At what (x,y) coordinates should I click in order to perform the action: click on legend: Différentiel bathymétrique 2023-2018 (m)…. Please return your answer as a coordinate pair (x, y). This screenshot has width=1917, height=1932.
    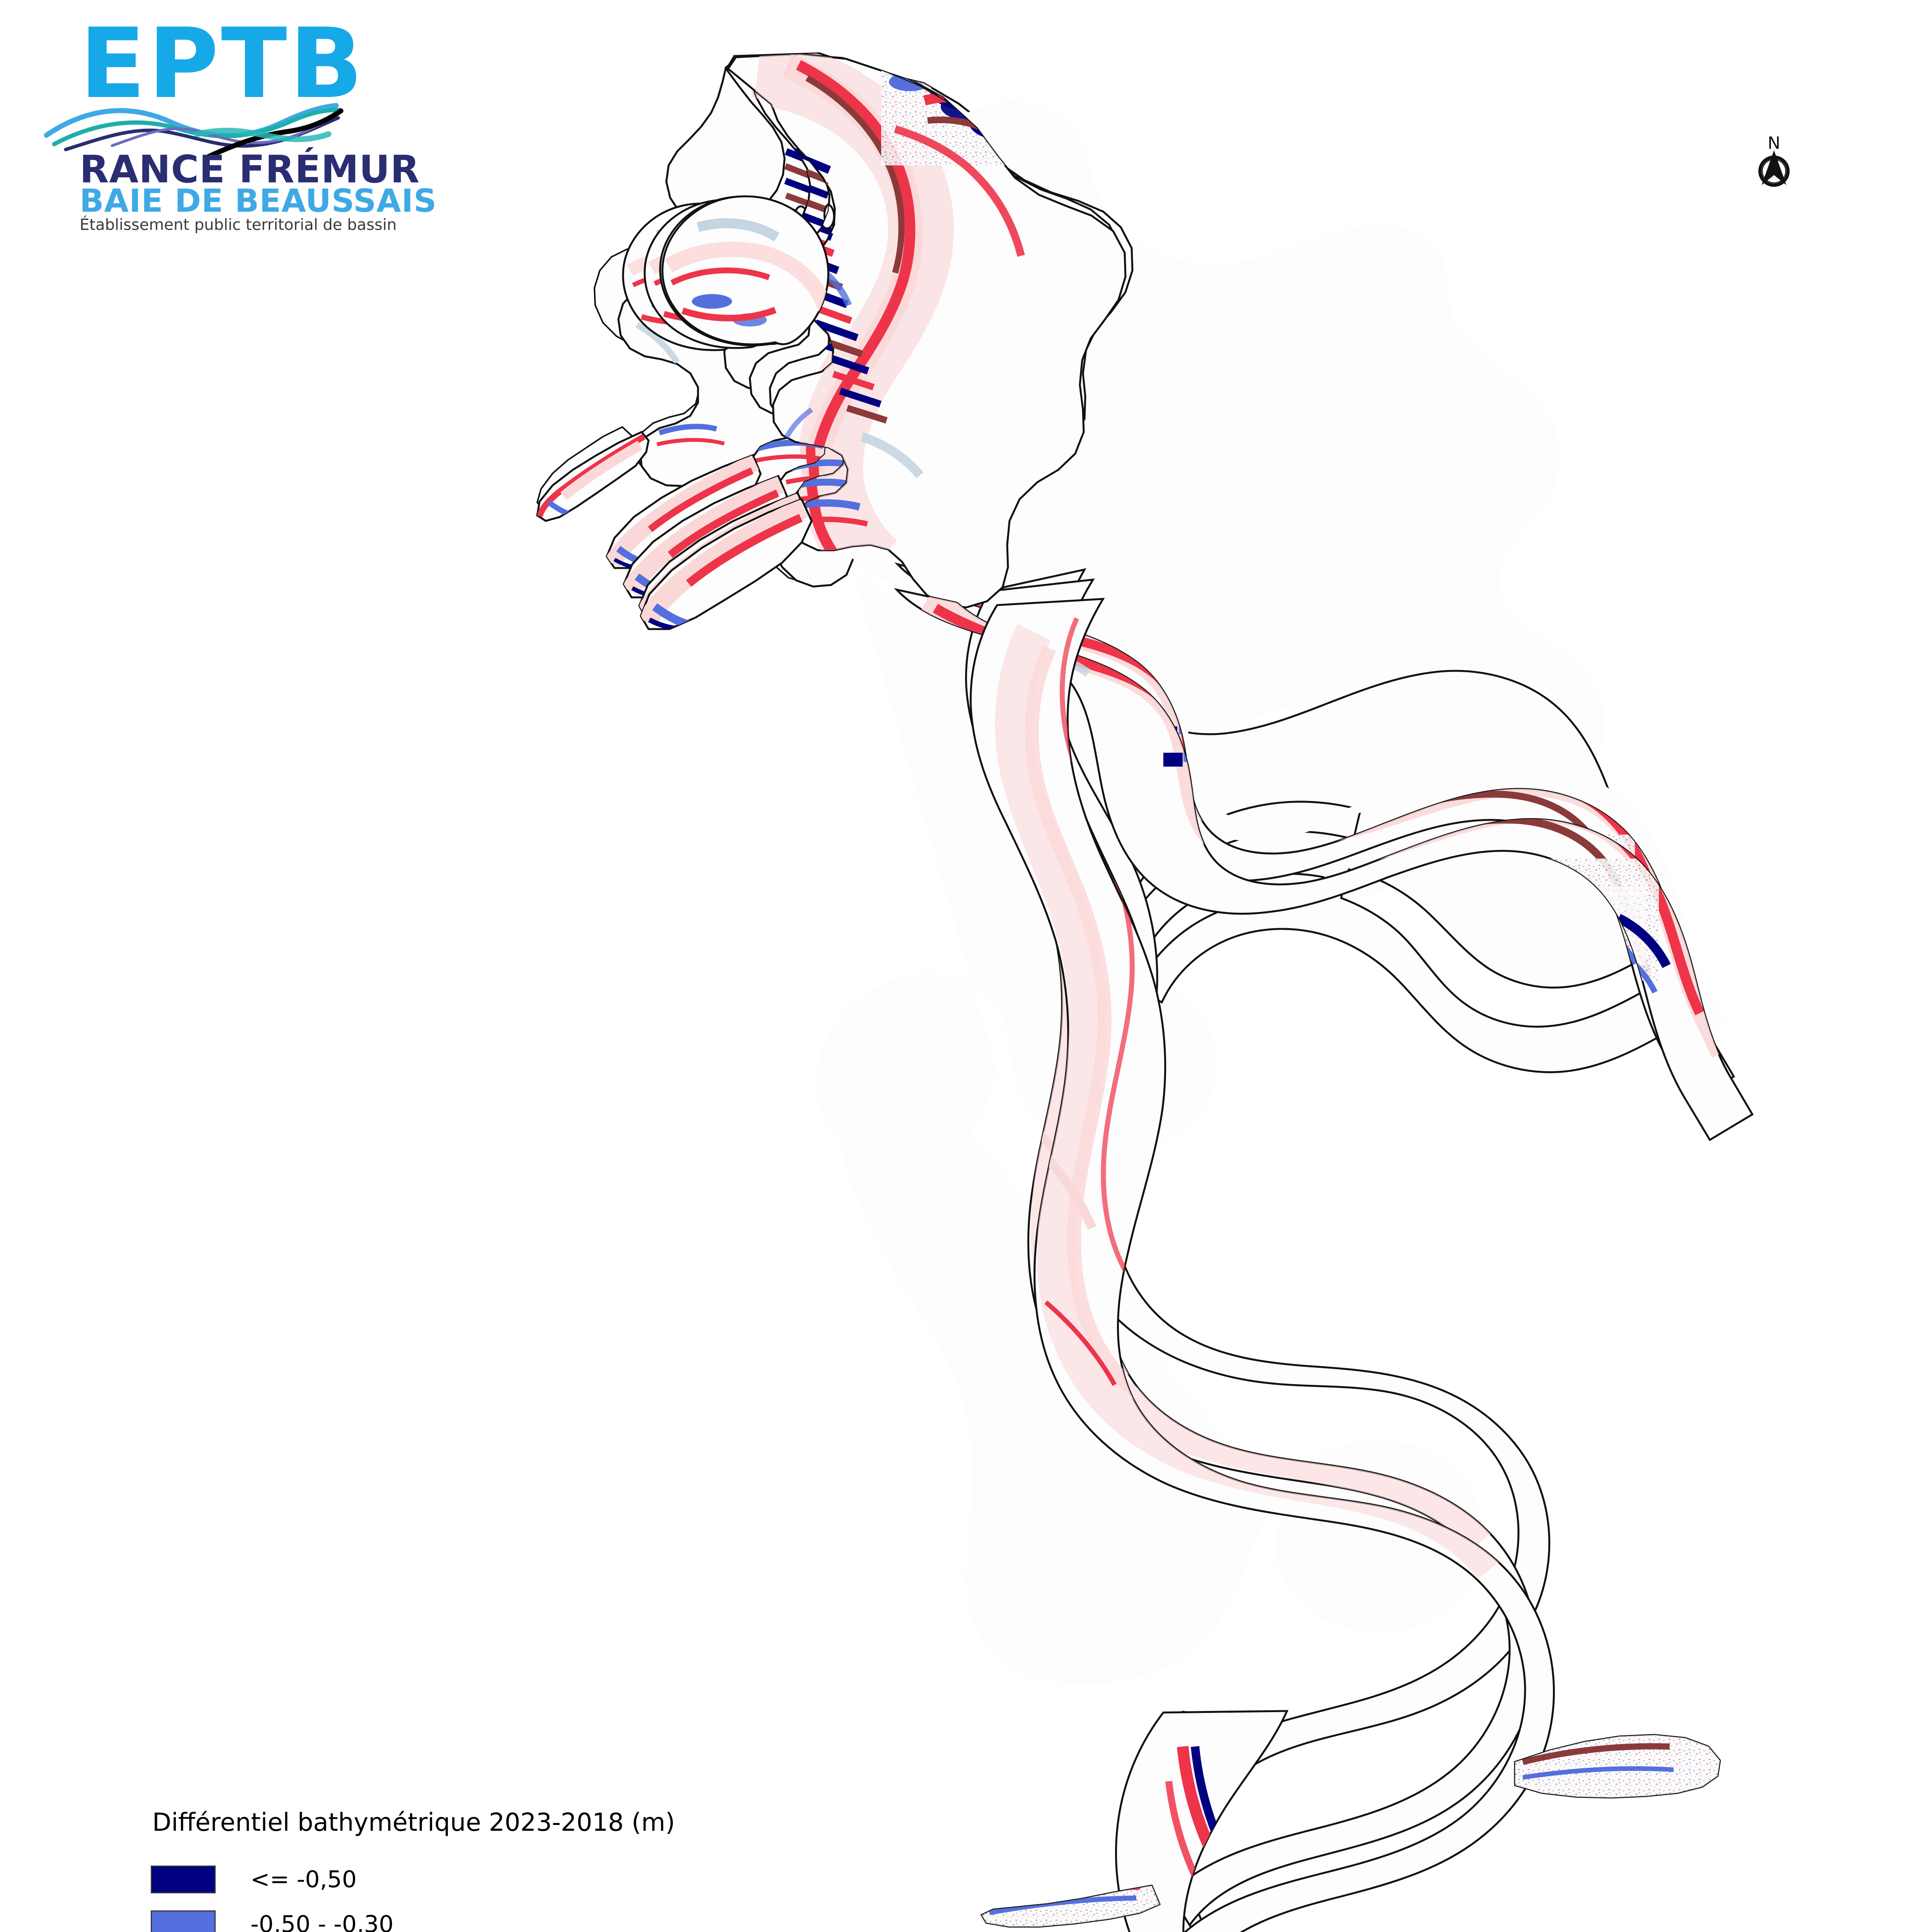
    Looking at the image, I should click on (422, 1870).